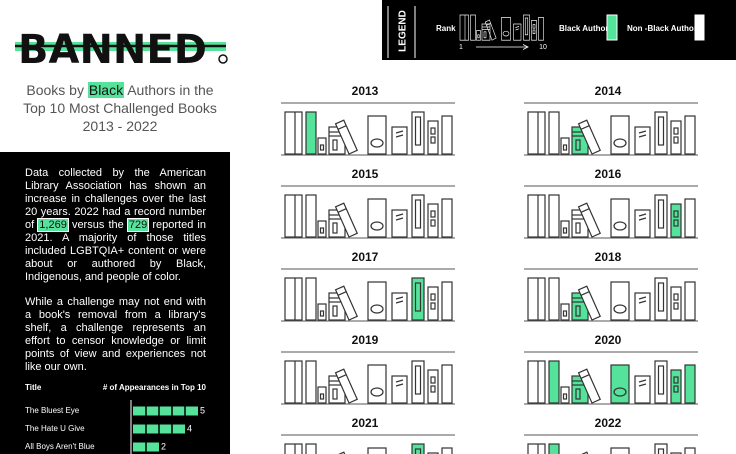 This screenshot has height=454, width=736. I want to click on legend-arrow-head, so click(525, 47).